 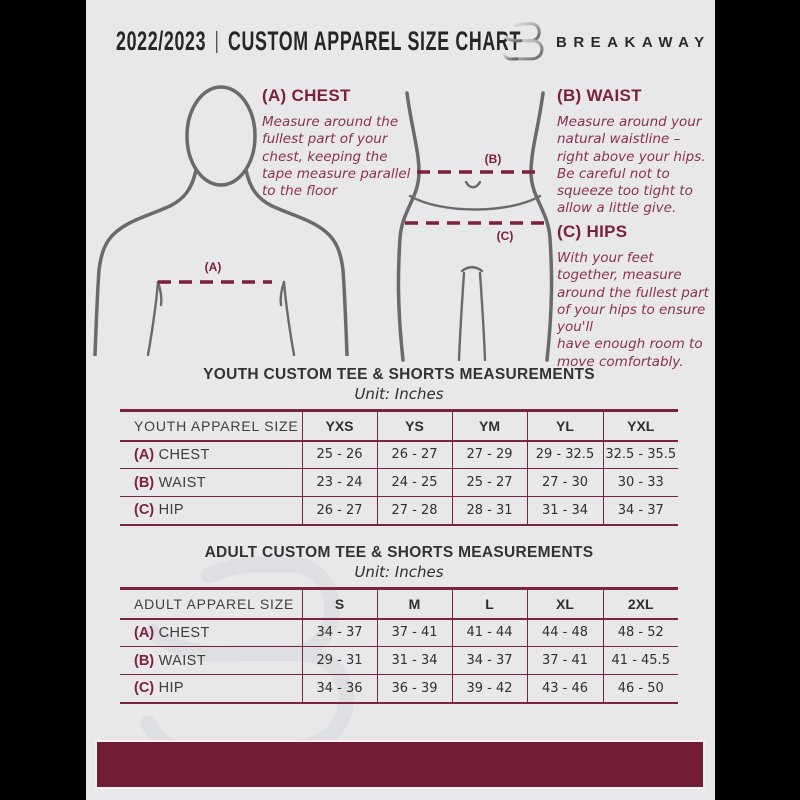 I want to click on size-value-cell: 41 - 44, so click(x=489, y=632).